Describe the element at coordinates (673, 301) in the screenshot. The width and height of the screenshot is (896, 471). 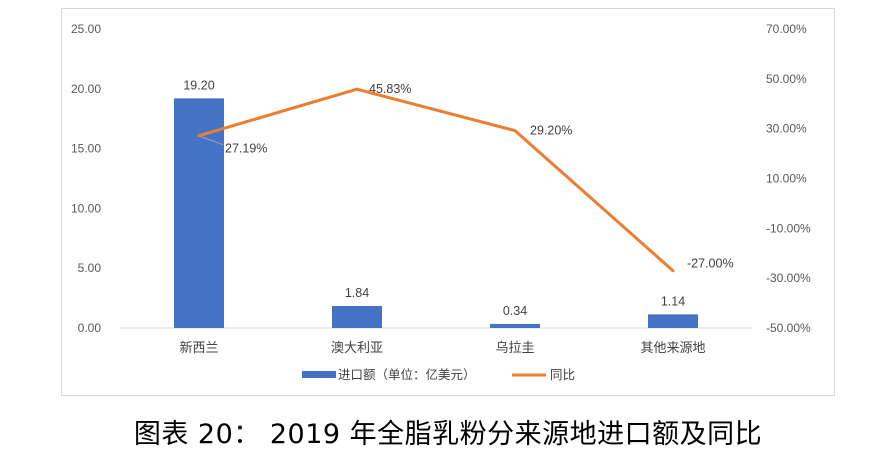
I see `bar-data-label: 1.14` at that location.